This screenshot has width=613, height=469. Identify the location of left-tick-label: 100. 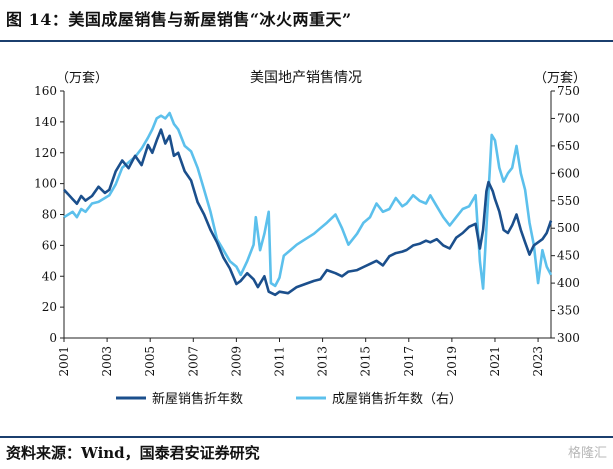
(45, 184).